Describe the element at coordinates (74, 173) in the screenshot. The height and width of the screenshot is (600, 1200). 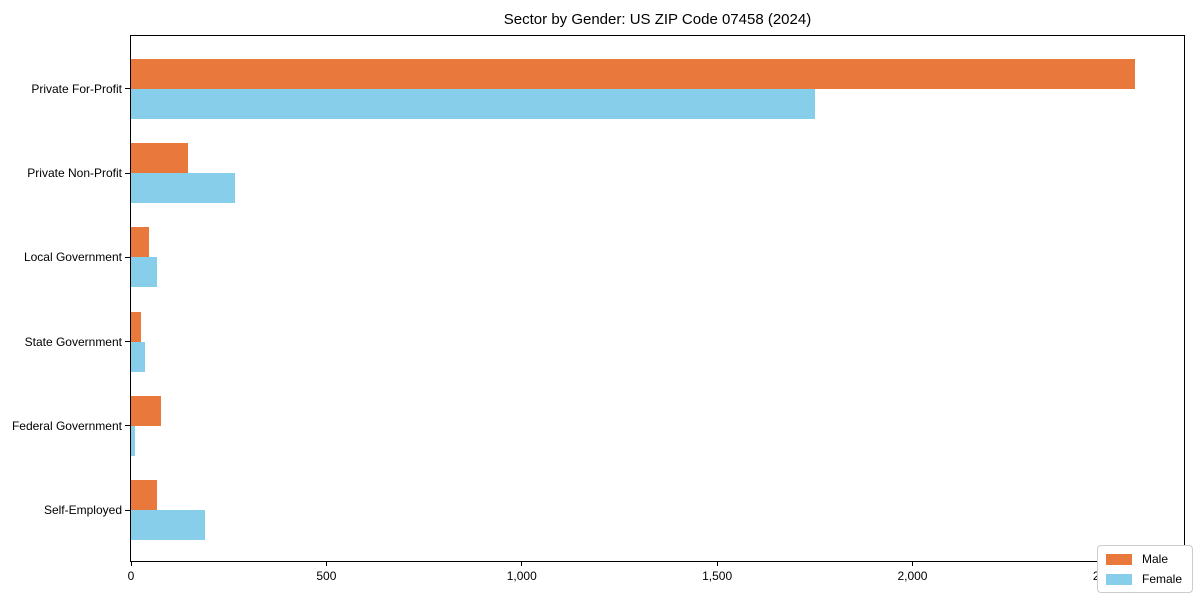
I see `y-axis-label: Private Non-Profit` at that location.